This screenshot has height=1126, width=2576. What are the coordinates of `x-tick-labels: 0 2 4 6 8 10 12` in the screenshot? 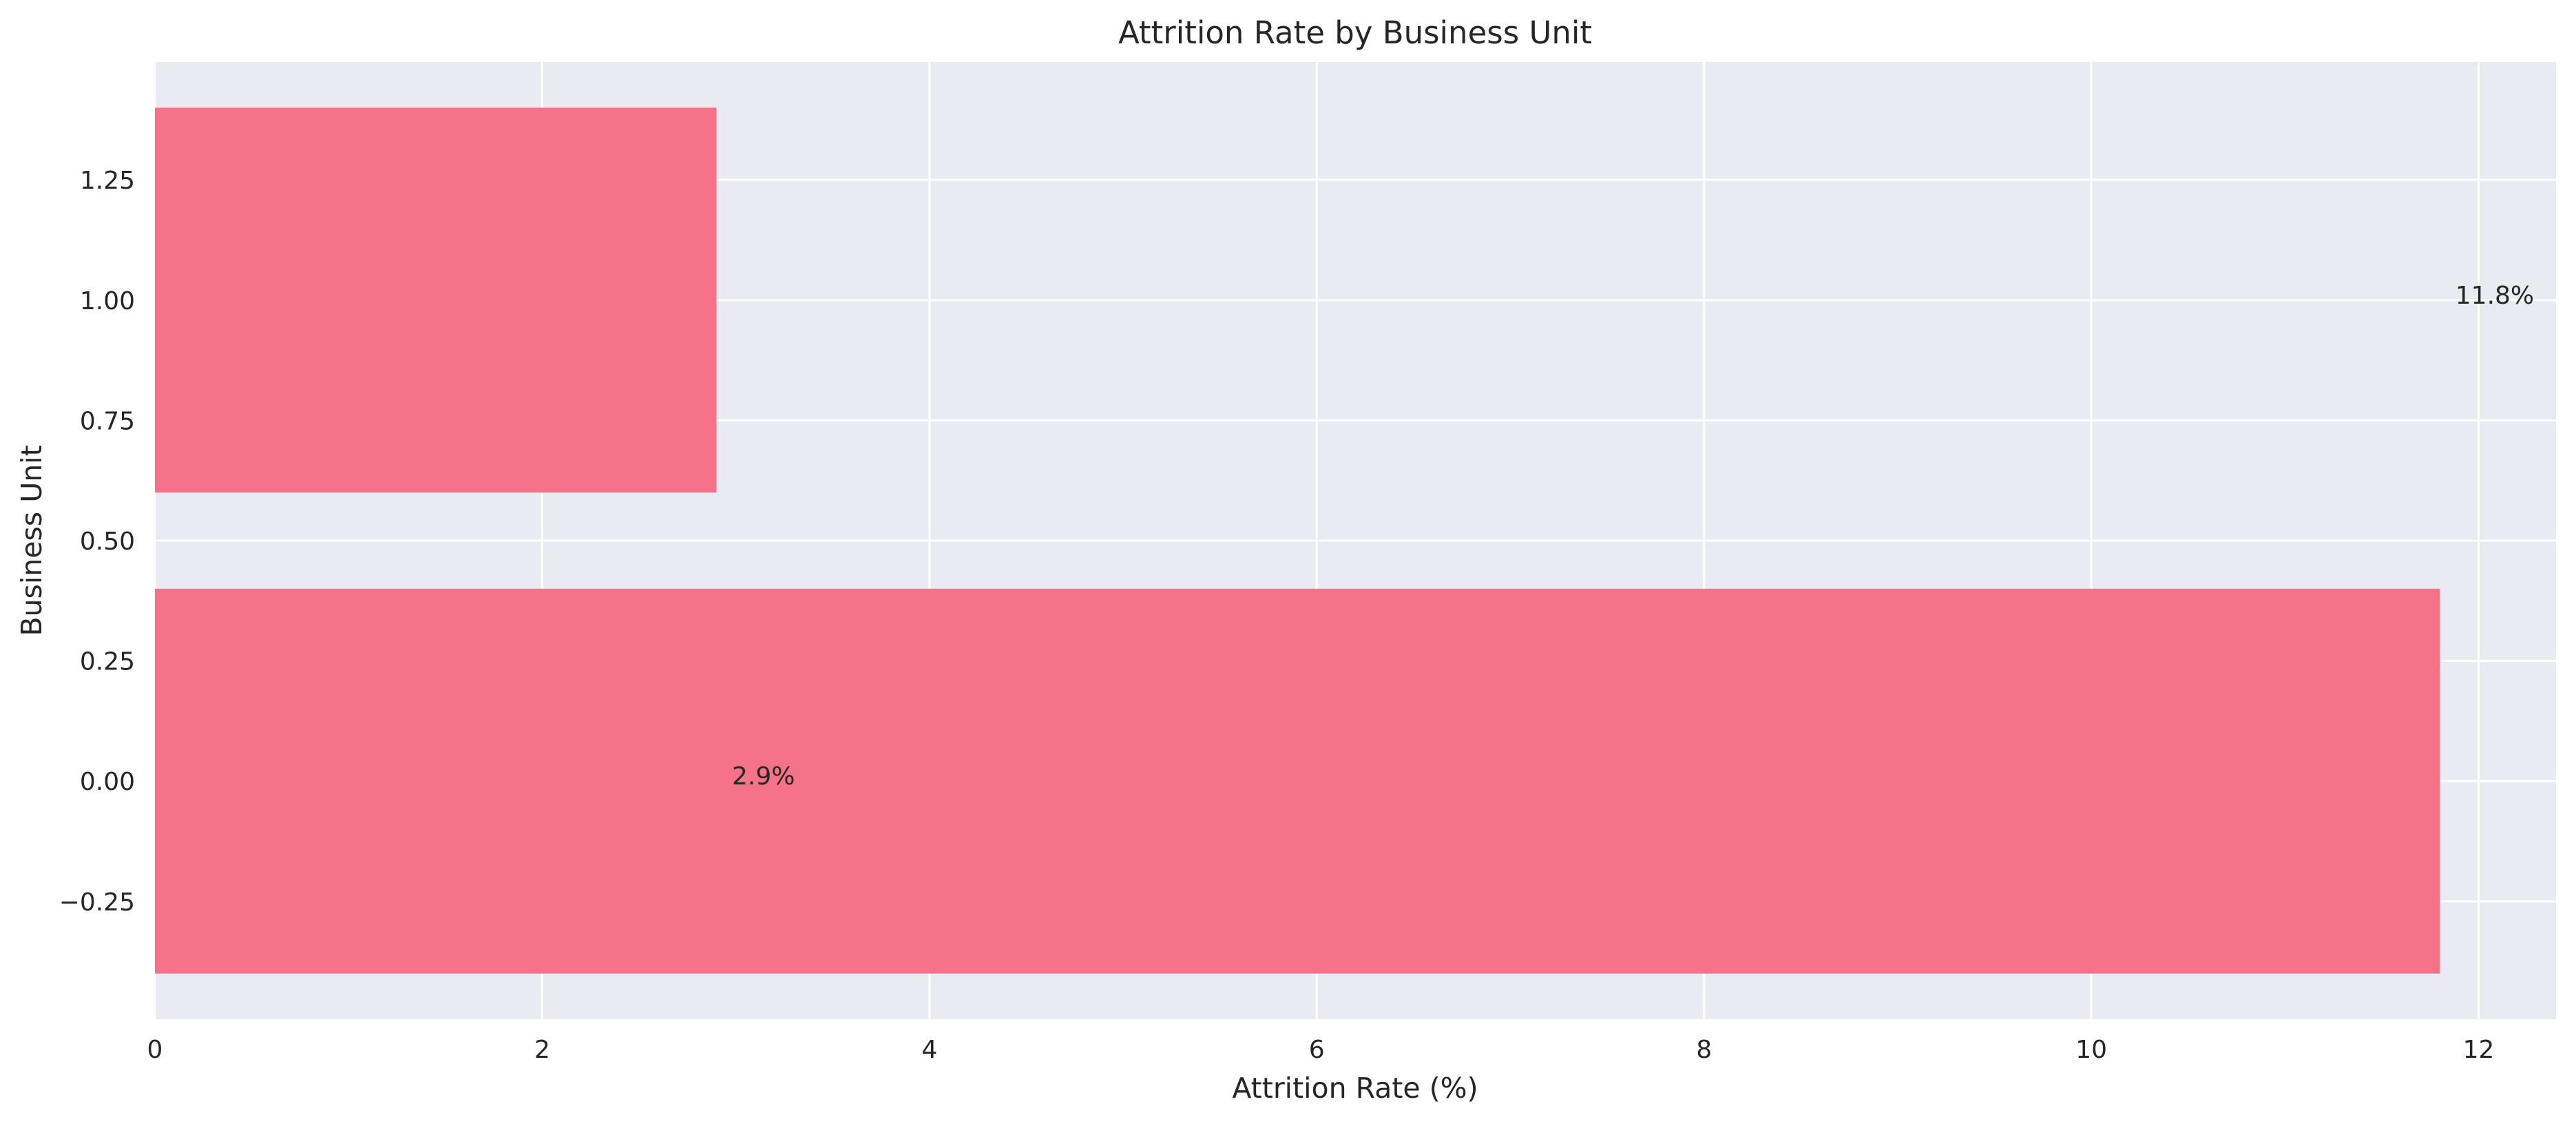 It's located at (1321, 1050).